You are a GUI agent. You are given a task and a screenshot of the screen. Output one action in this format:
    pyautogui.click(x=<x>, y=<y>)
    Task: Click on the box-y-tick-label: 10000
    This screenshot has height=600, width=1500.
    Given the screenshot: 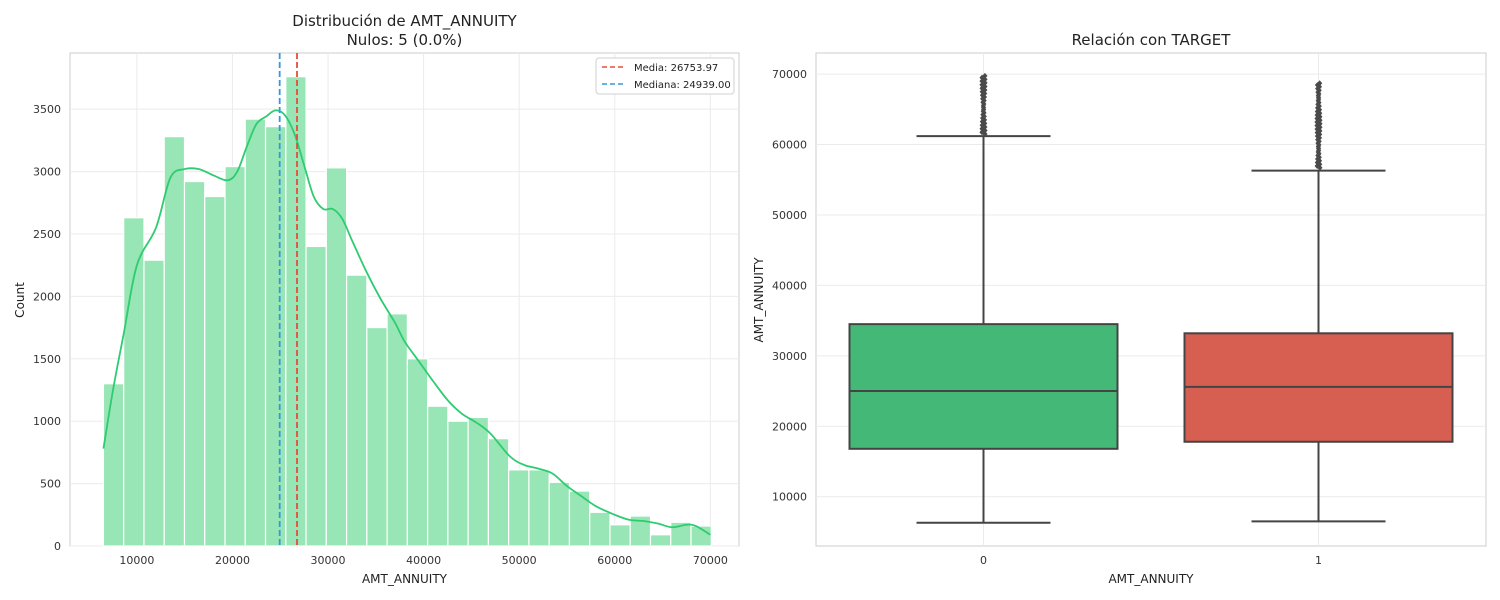 What is the action you would take?
    pyautogui.click(x=789, y=497)
    